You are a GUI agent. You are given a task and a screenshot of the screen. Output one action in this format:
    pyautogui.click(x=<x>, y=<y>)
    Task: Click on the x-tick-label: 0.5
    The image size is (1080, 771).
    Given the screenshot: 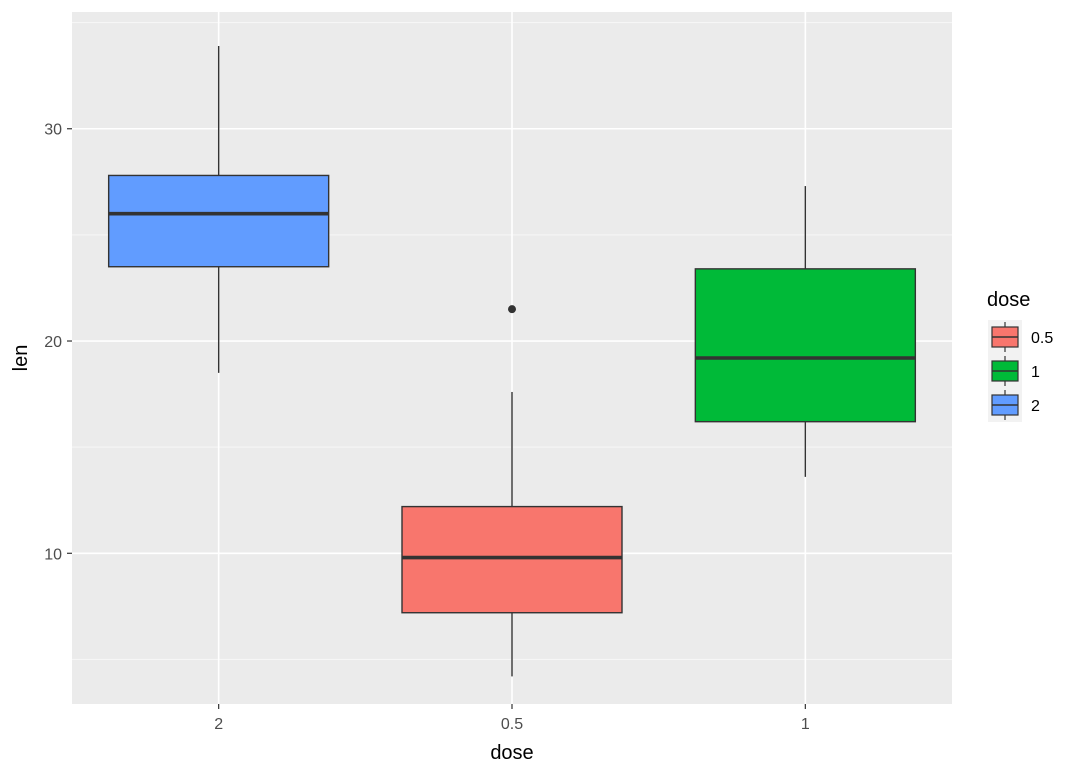 What is the action you would take?
    pyautogui.click(x=512, y=724)
    